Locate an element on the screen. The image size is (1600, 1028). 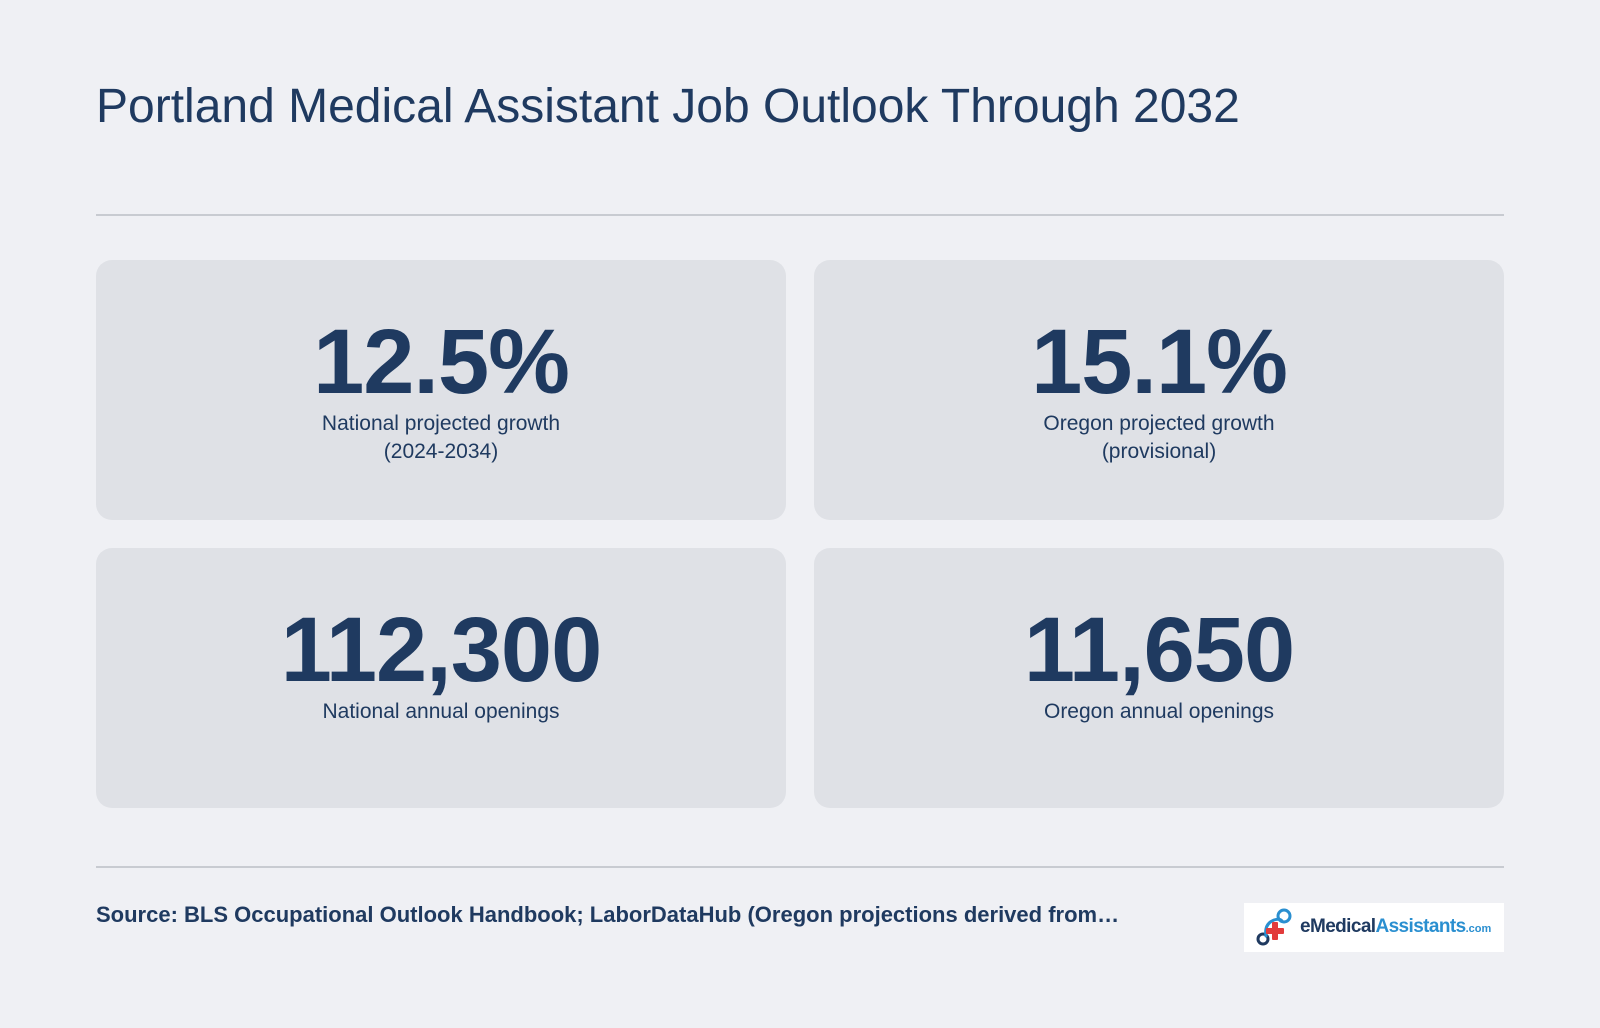
stat-value: 12.5% is located at coordinates (441, 362).